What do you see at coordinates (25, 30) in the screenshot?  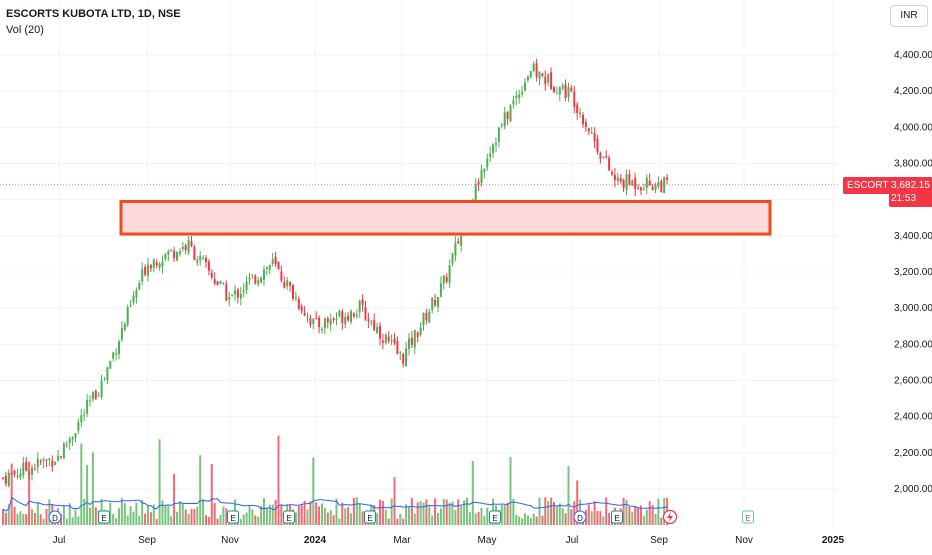 I see `volume-indicator-label: Vol (20)` at bounding box center [25, 30].